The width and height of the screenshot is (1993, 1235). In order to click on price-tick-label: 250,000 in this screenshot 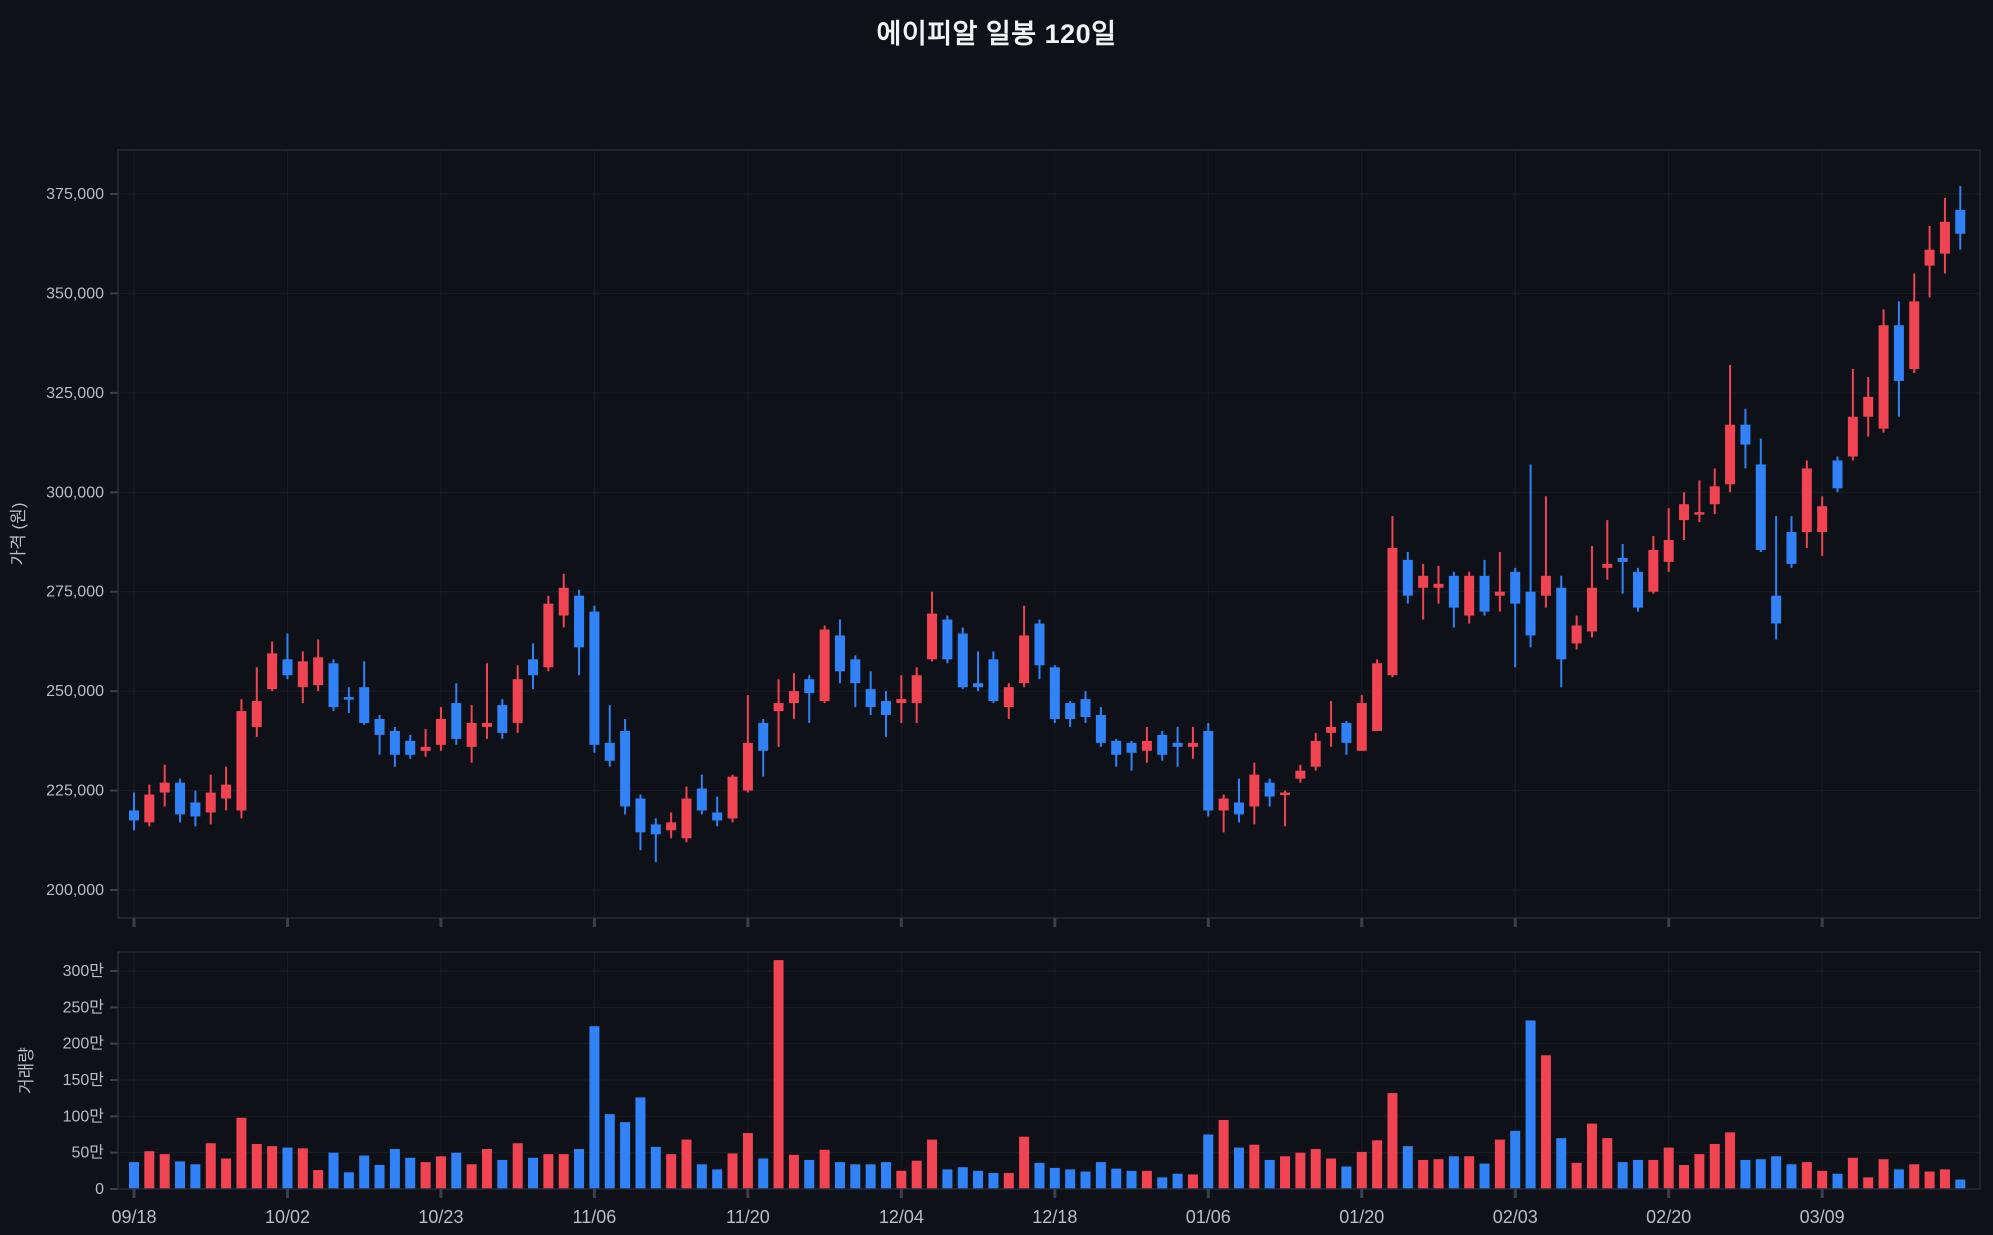, I will do `click(75, 691)`.